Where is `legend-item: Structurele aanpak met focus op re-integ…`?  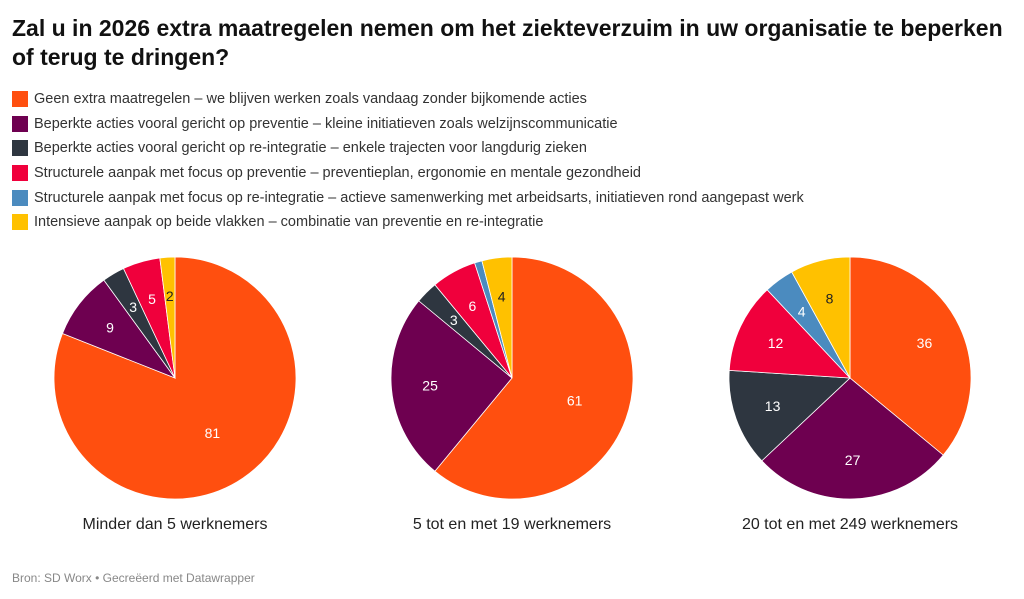 legend-item: Structurele aanpak met focus op re-integ… is located at coordinates (408, 197).